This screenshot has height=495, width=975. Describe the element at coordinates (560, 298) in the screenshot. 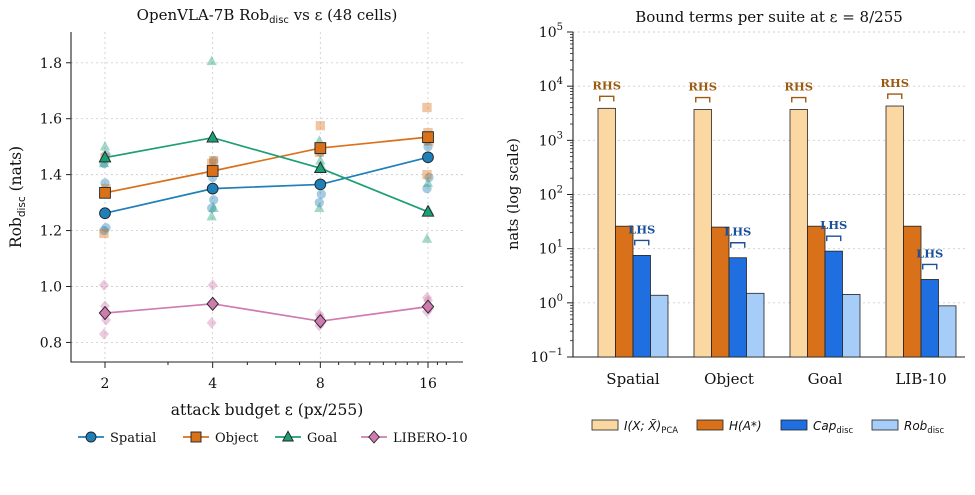

I see `y-tick-exponent: 0` at that location.